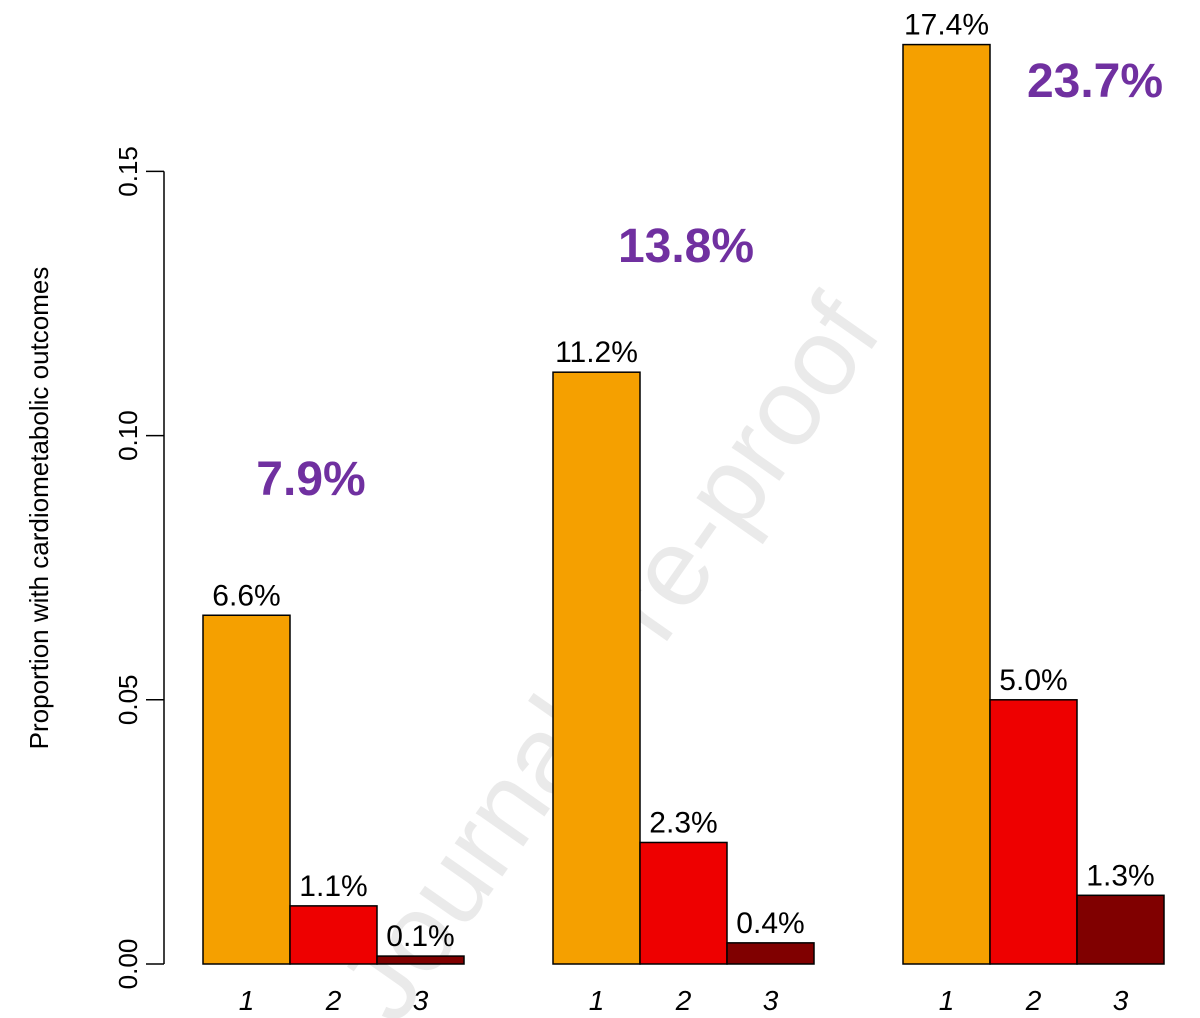 This screenshot has height=1018, width=1200. What do you see at coordinates (310, 479) in the screenshot?
I see `group-total-label: 7.9%` at bounding box center [310, 479].